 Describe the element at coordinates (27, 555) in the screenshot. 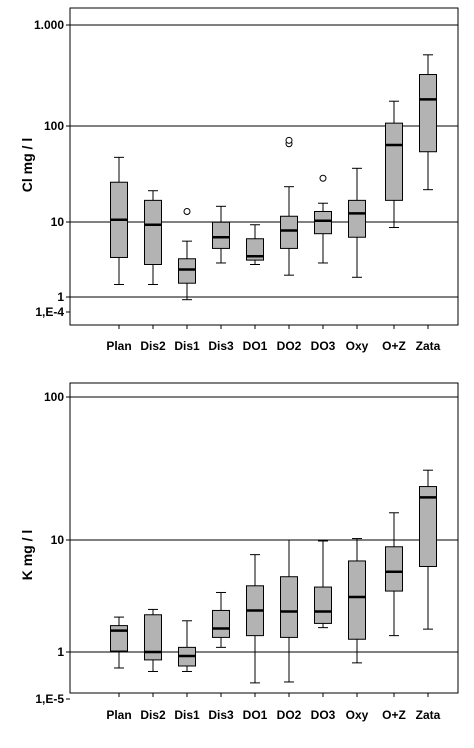

I see `y-axis-label: K mg / l` at that location.